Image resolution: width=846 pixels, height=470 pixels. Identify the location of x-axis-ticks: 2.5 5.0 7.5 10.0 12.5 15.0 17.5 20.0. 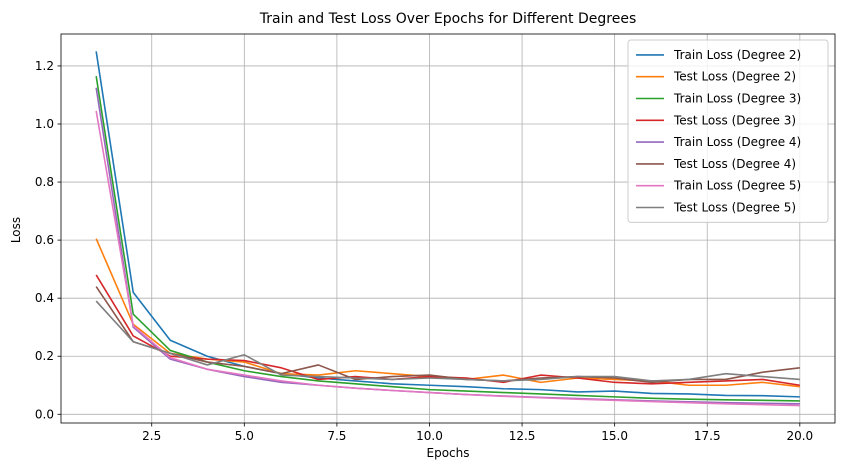
(477, 433).